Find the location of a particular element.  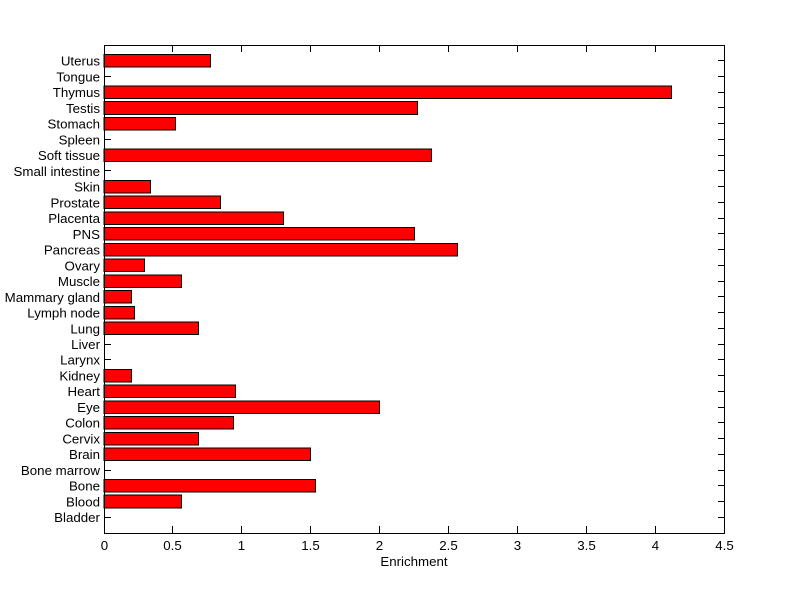

svg-text: Eye is located at coordinates (88, 407).